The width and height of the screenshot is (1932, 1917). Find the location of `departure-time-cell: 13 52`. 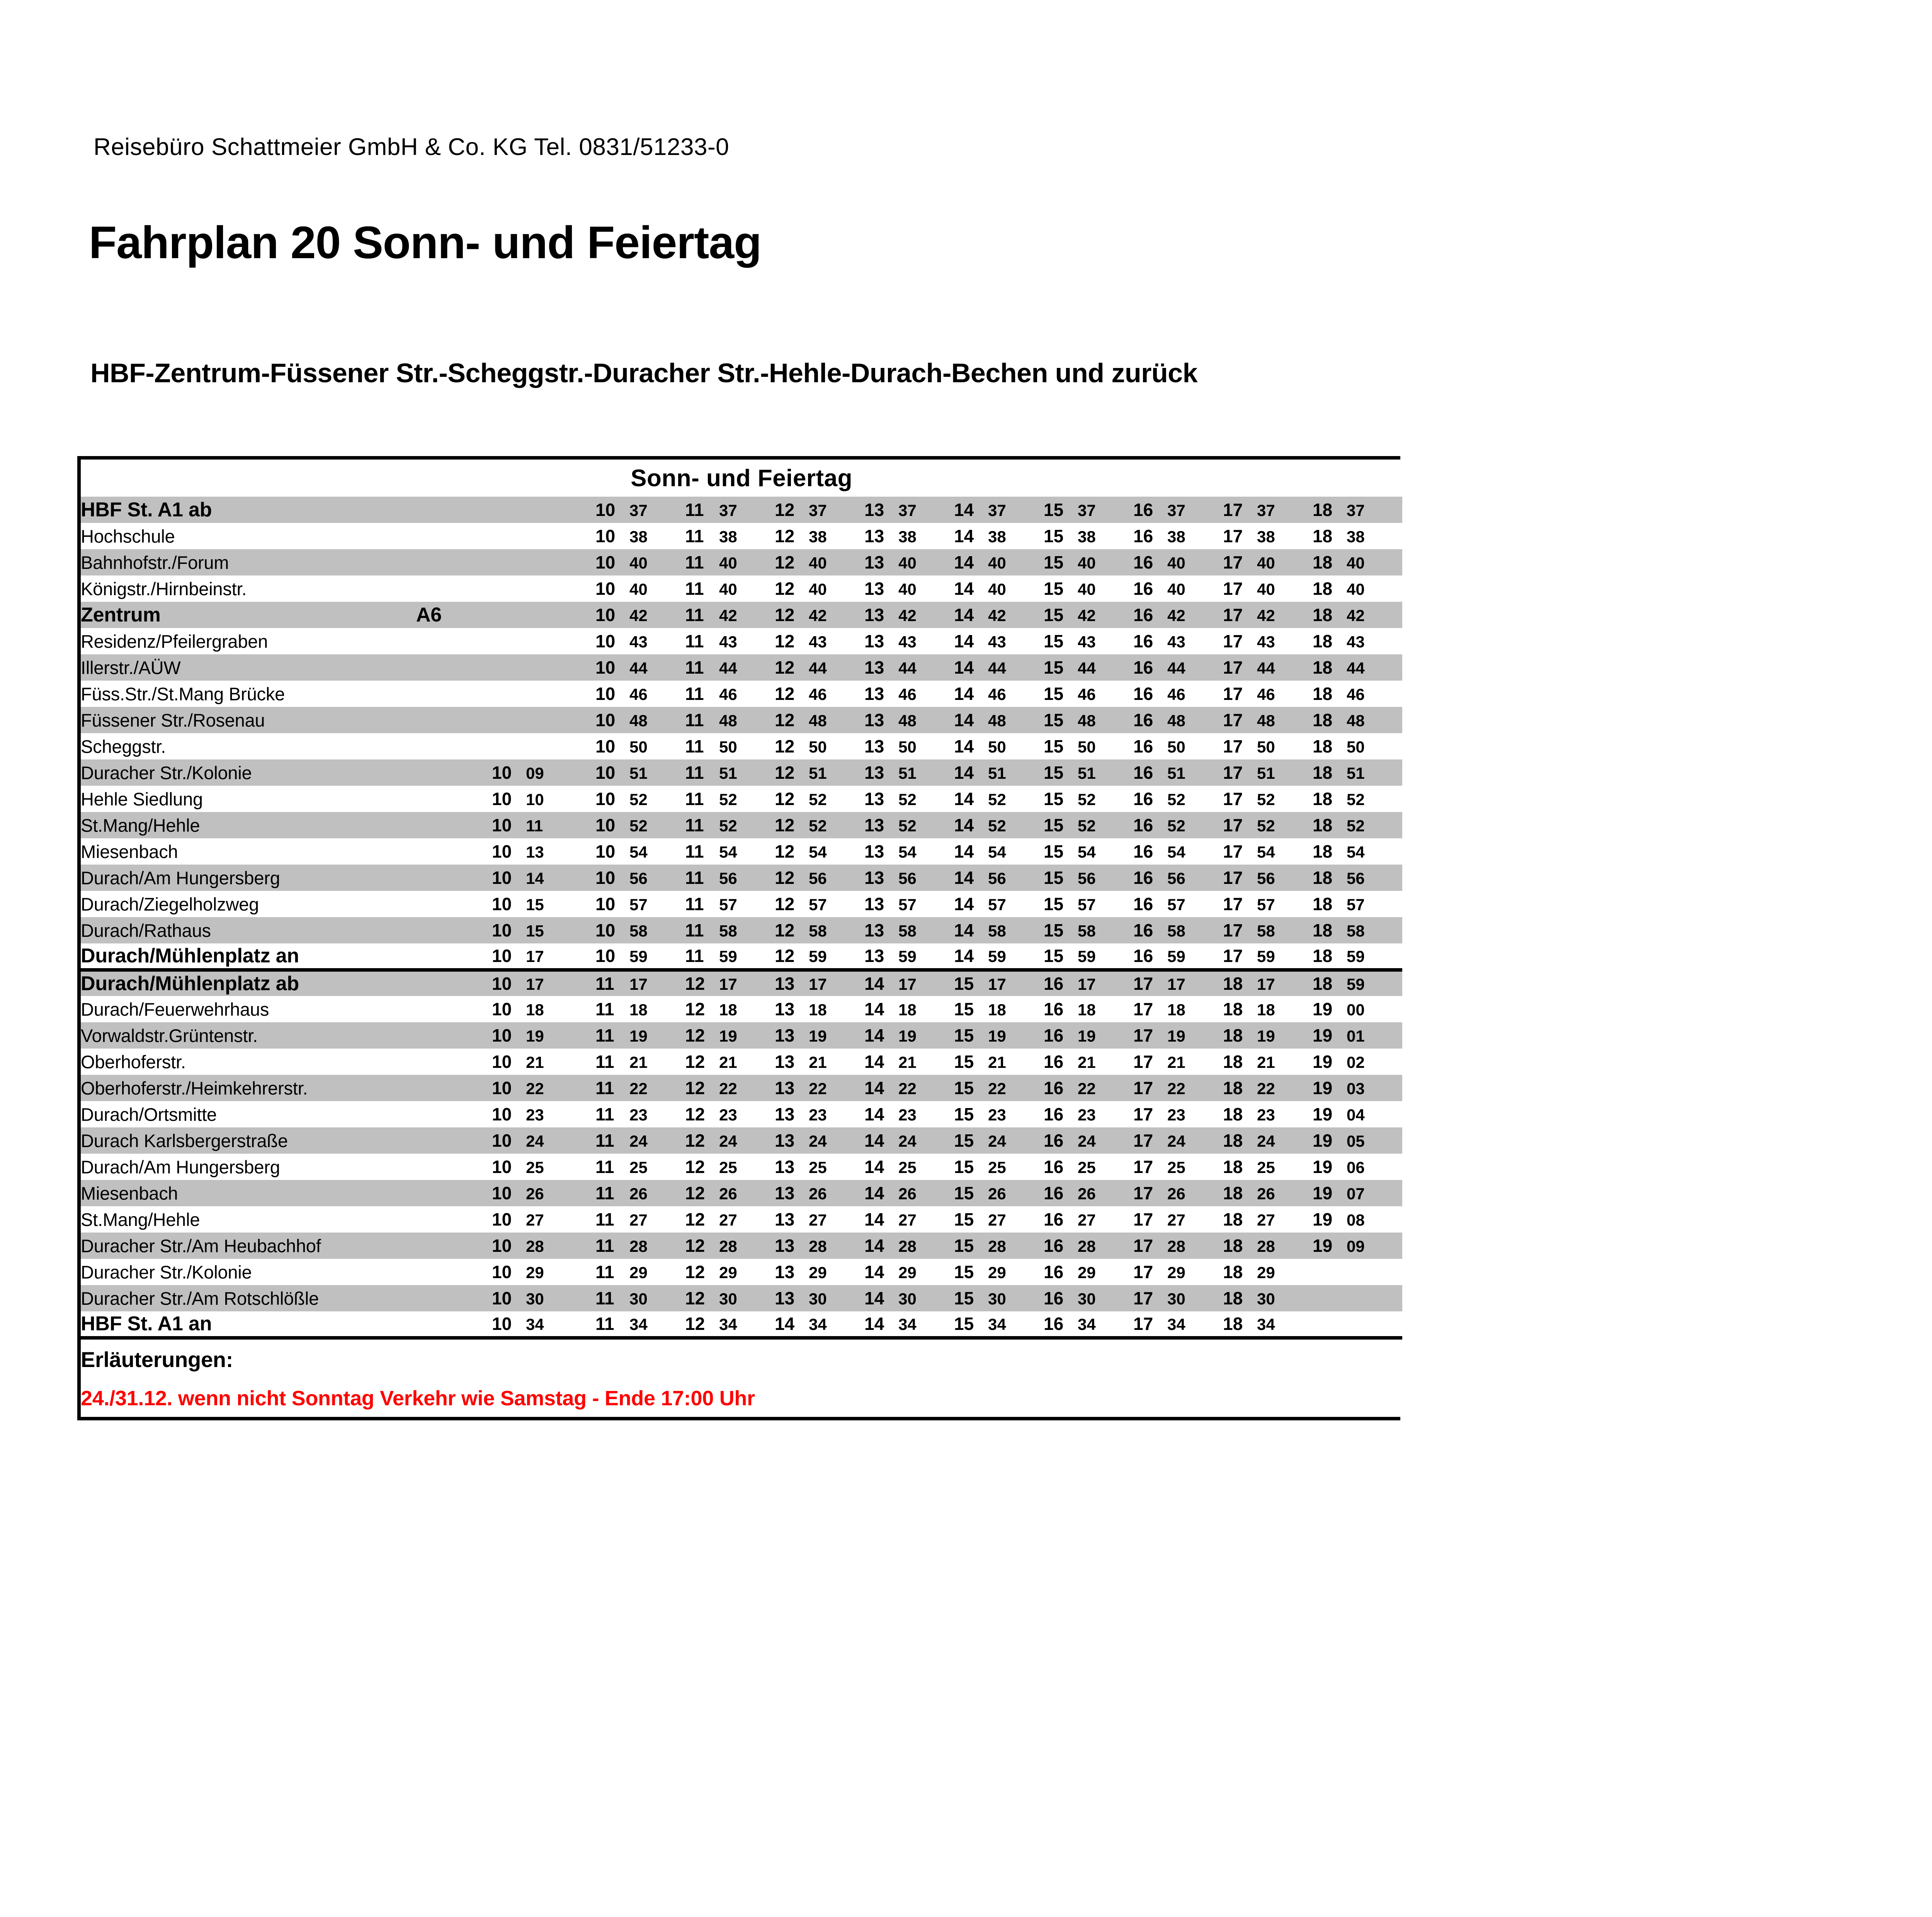

departure-time-cell: 13 52 is located at coordinates (909, 799).